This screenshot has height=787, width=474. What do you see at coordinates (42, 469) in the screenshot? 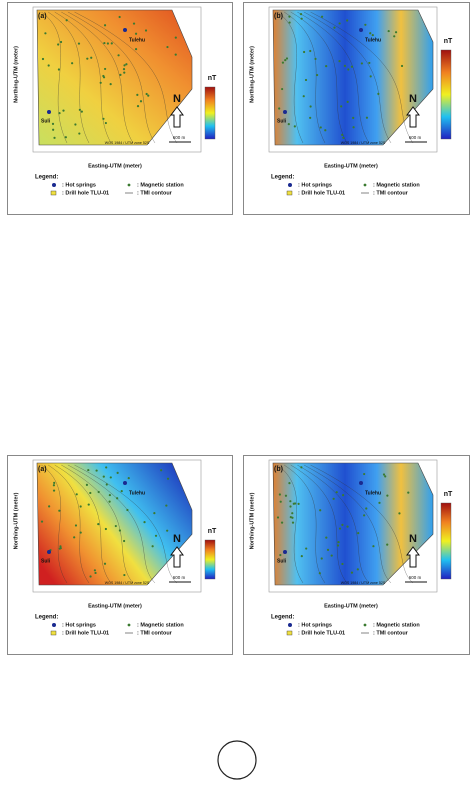
I see `map-label: (a)` at bounding box center [42, 469].